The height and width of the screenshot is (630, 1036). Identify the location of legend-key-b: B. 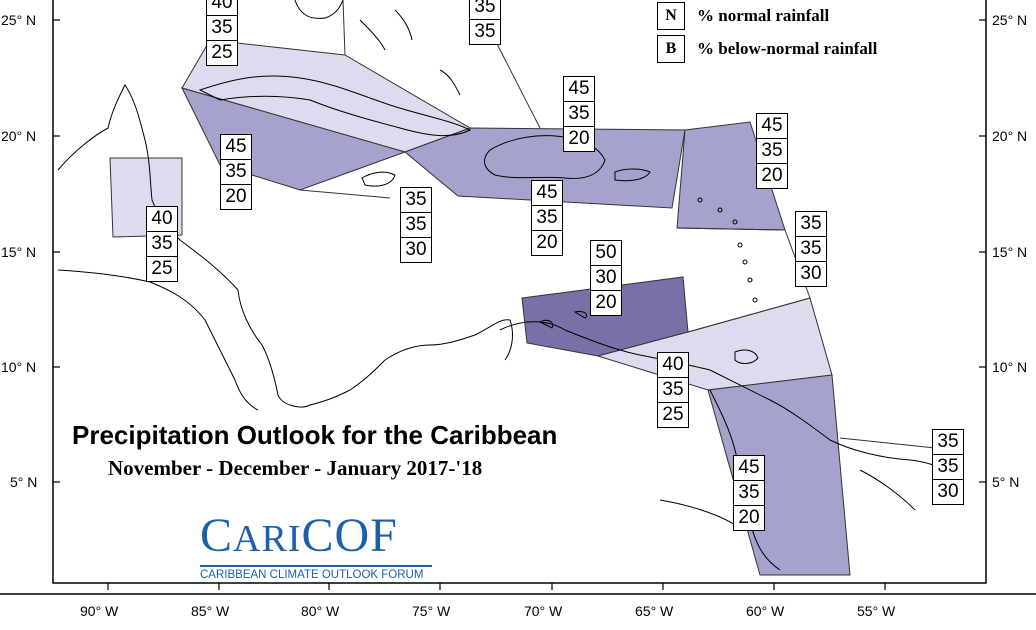
(671, 49).